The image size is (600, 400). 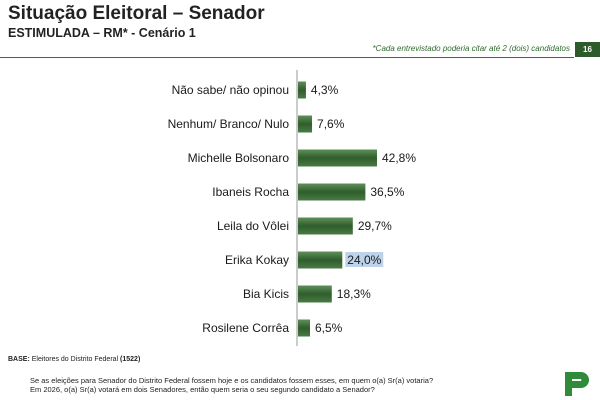 What do you see at coordinates (257, 260) in the screenshot?
I see `category-label: Erika Kokay` at bounding box center [257, 260].